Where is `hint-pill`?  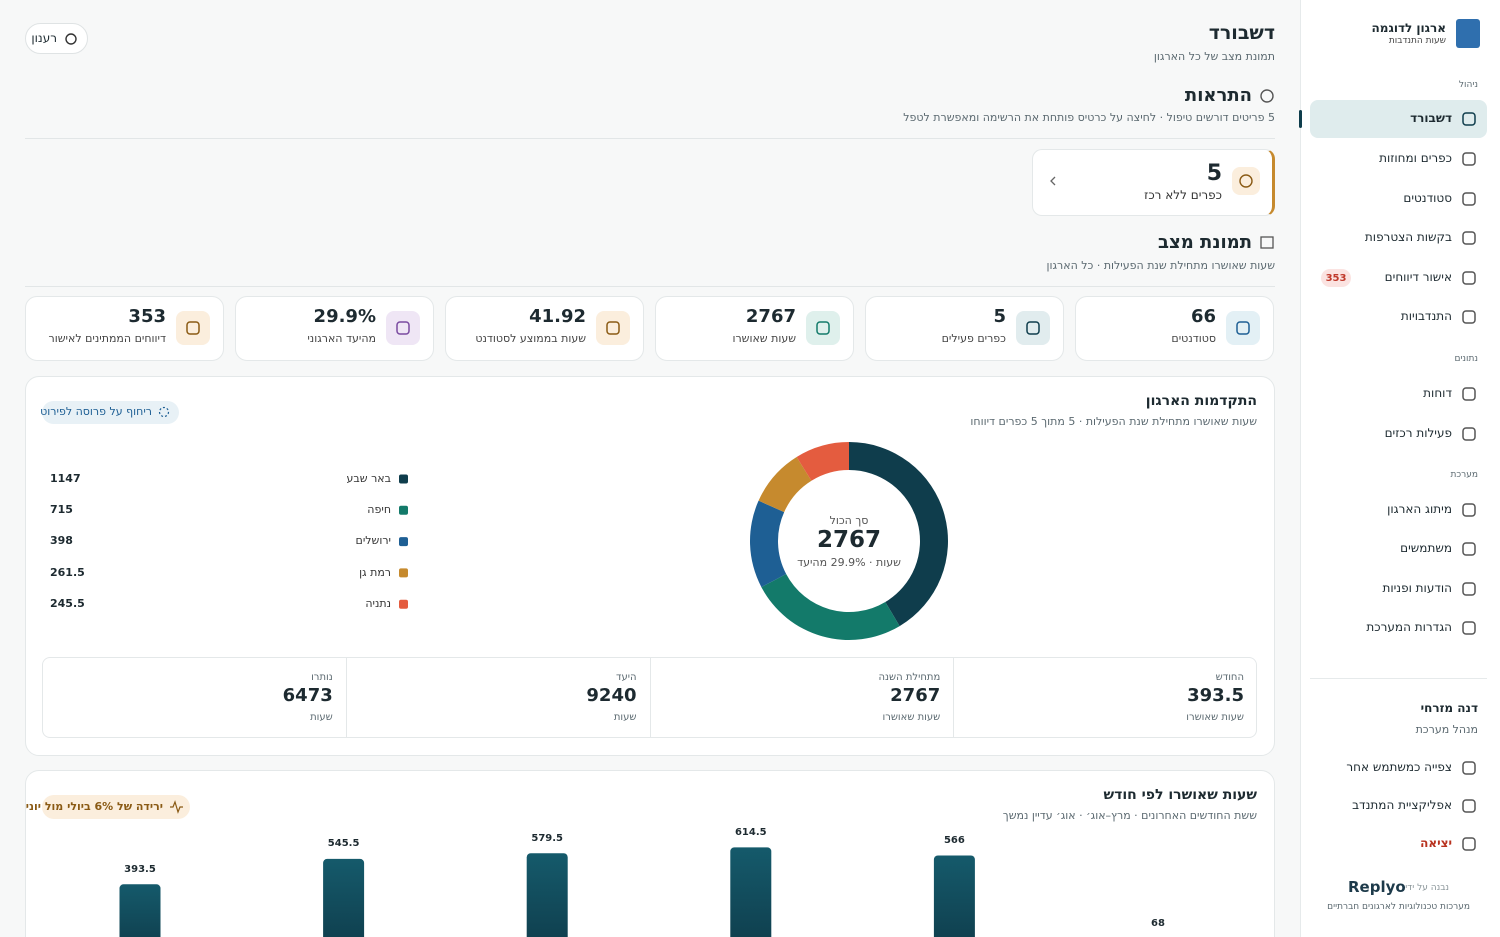
hint-pill is located at coordinates (110, 412).